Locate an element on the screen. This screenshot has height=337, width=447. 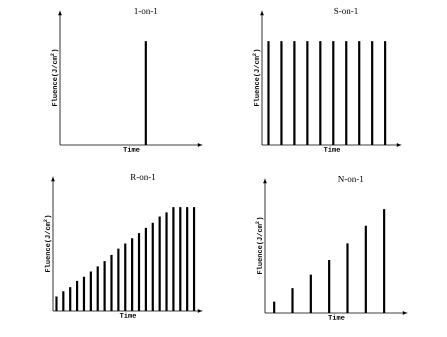
chart-title: 1-on-1 is located at coordinates (146, 11).